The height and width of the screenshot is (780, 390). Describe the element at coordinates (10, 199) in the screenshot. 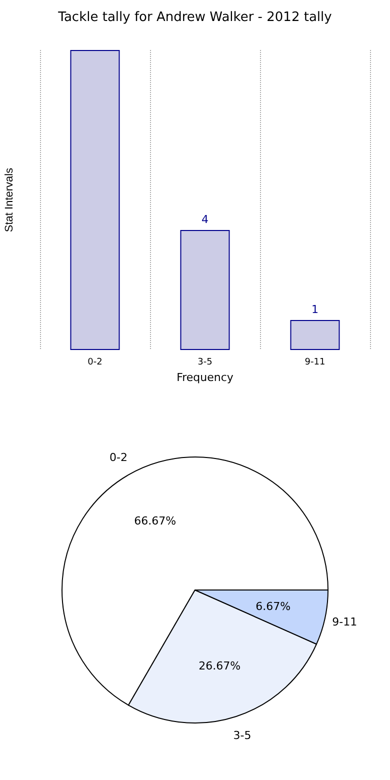

I see `y-axis-title: Stat Intervals` at that location.